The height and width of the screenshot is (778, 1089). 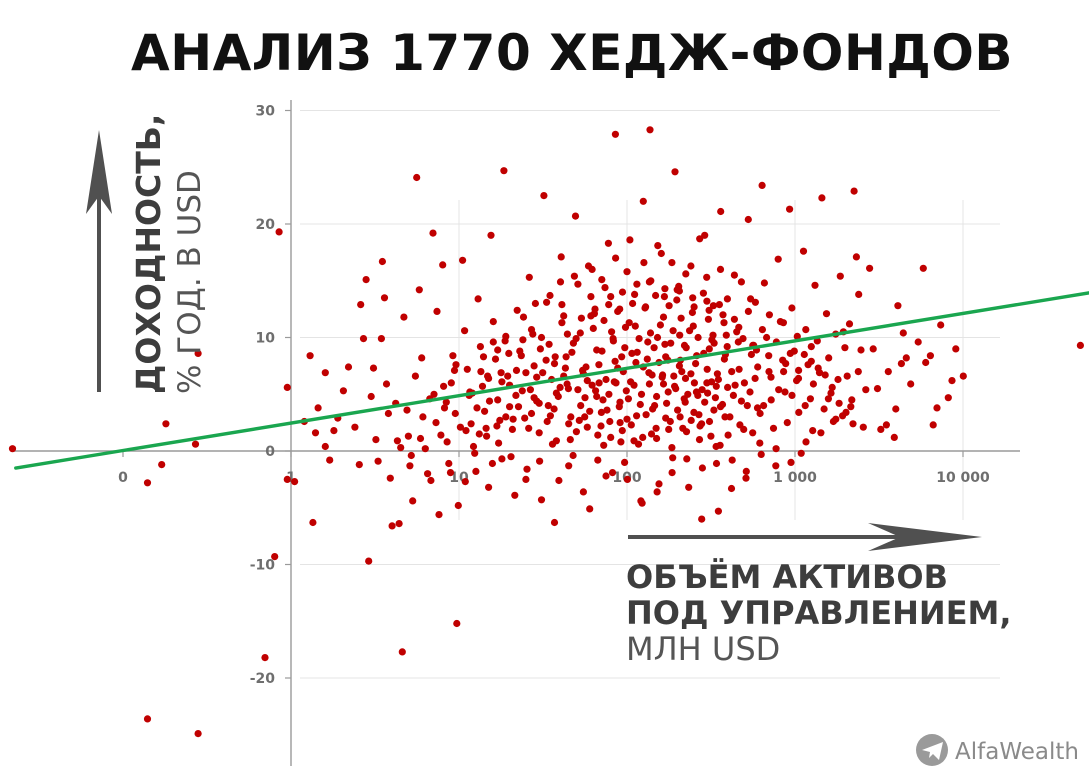 What do you see at coordinates (270, 452) in the screenshot?
I see `y-tick-label: 0` at bounding box center [270, 452].